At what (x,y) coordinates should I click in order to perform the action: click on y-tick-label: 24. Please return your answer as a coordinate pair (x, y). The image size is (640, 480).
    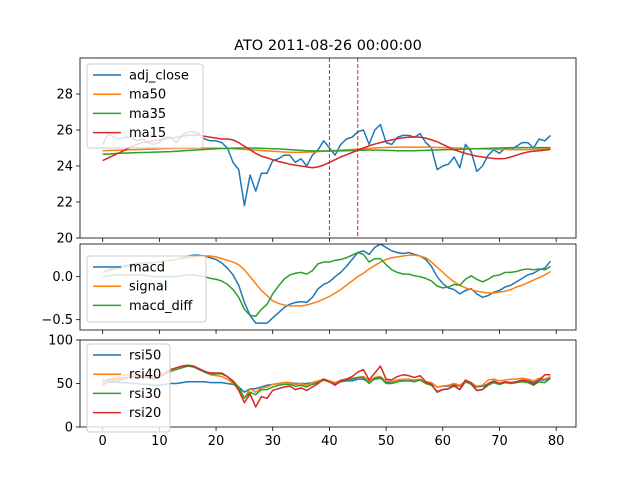
    Looking at the image, I should click on (64, 167).